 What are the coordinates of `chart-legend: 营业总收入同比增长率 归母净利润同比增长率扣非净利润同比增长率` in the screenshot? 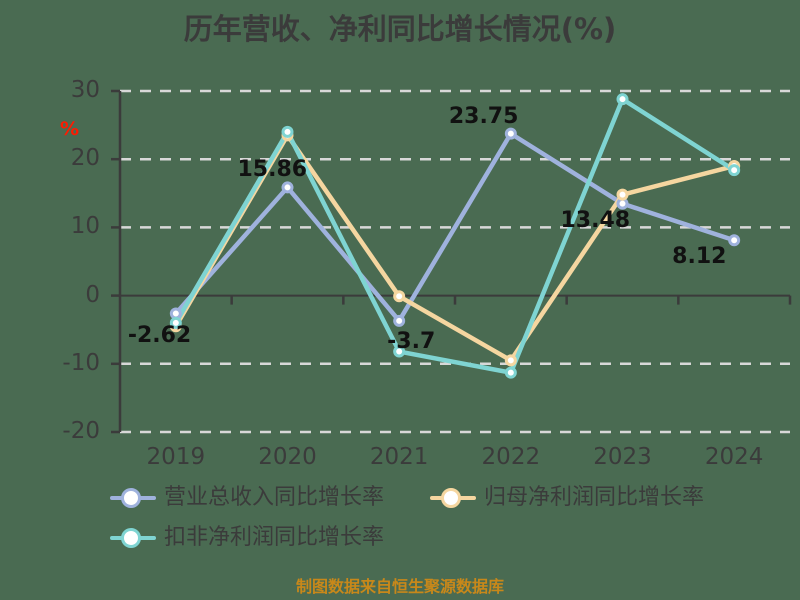 It's located at (455, 518).